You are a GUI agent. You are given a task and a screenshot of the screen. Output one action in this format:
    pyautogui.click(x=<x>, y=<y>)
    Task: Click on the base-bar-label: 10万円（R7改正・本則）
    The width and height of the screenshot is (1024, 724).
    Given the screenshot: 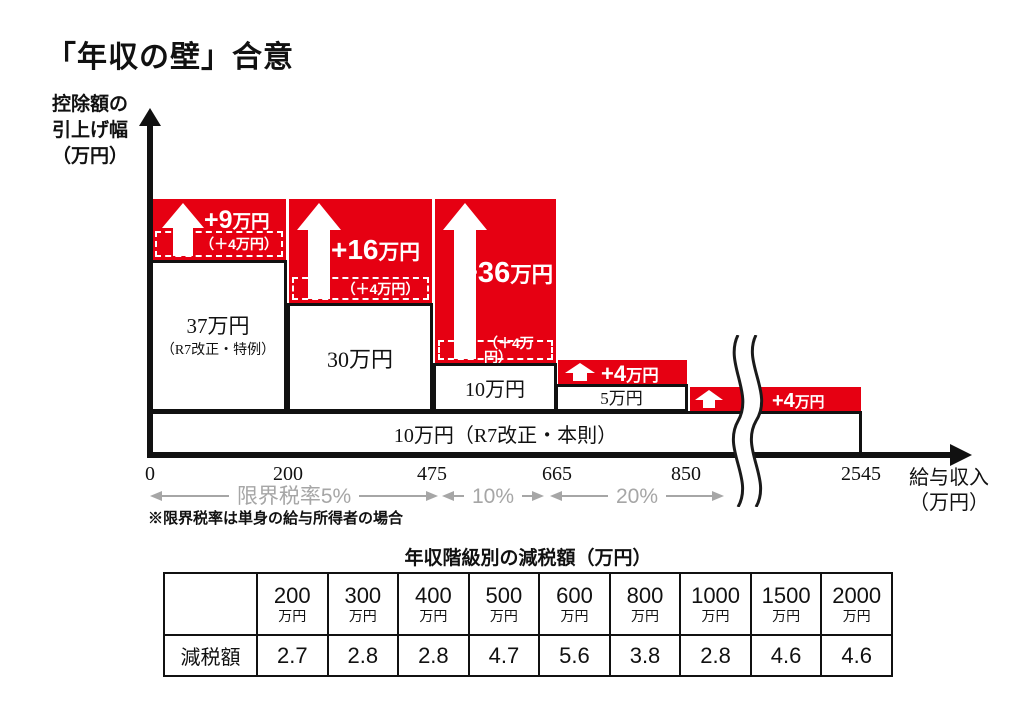 What is the action you would take?
    pyautogui.click(x=505, y=435)
    